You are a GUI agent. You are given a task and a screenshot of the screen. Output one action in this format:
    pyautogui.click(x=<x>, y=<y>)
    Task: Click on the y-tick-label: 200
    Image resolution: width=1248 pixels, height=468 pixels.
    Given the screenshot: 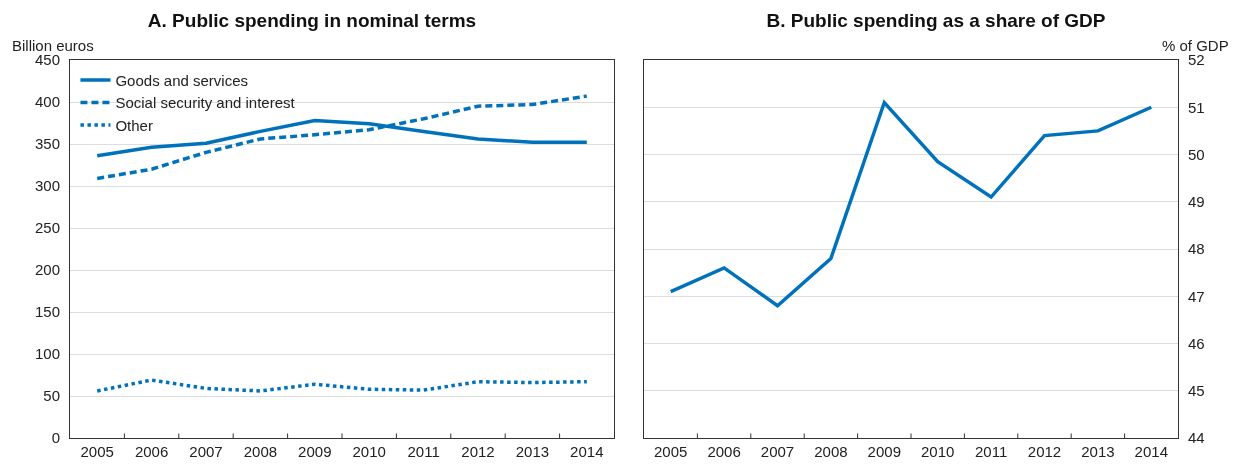 What is the action you would take?
    pyautogui.click(x=47, y=270)
    